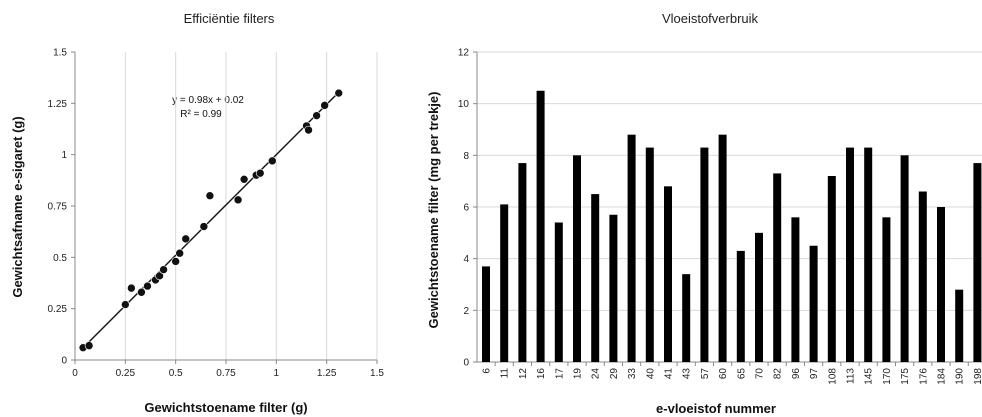  What do you see at coordinates (687, 374) in the screenshot?
I see `bar-category-label: 43` at bounding box center [687, 374].